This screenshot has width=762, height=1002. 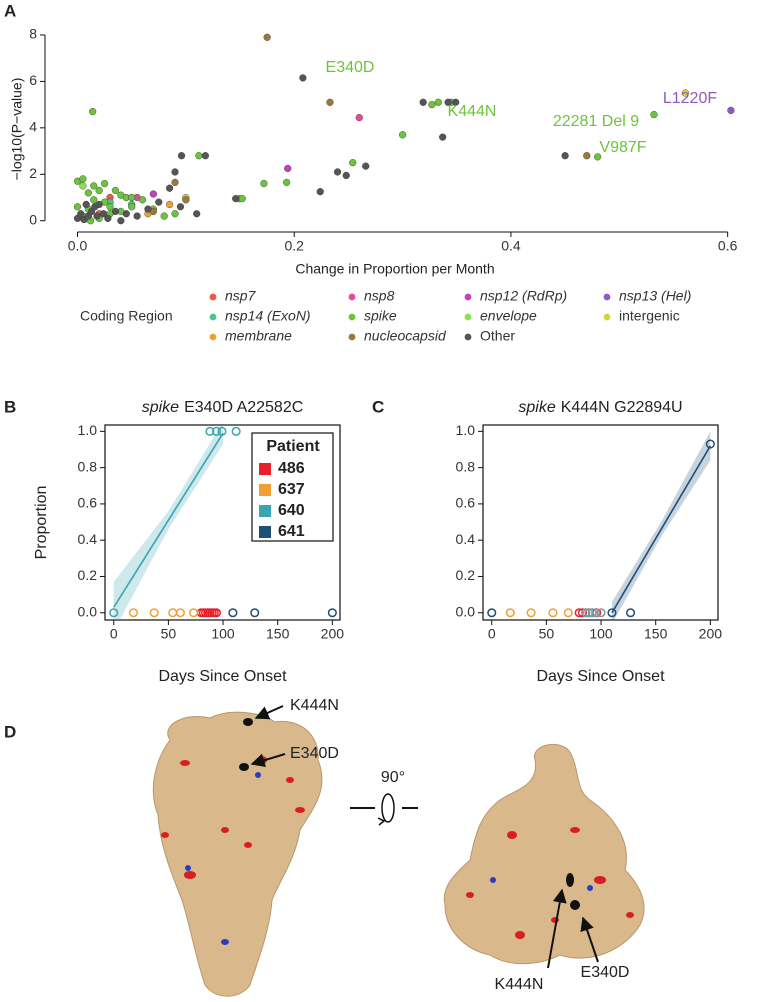 I want to click on chart-title: spike E340D A22582C, so click(x=223, y=407).